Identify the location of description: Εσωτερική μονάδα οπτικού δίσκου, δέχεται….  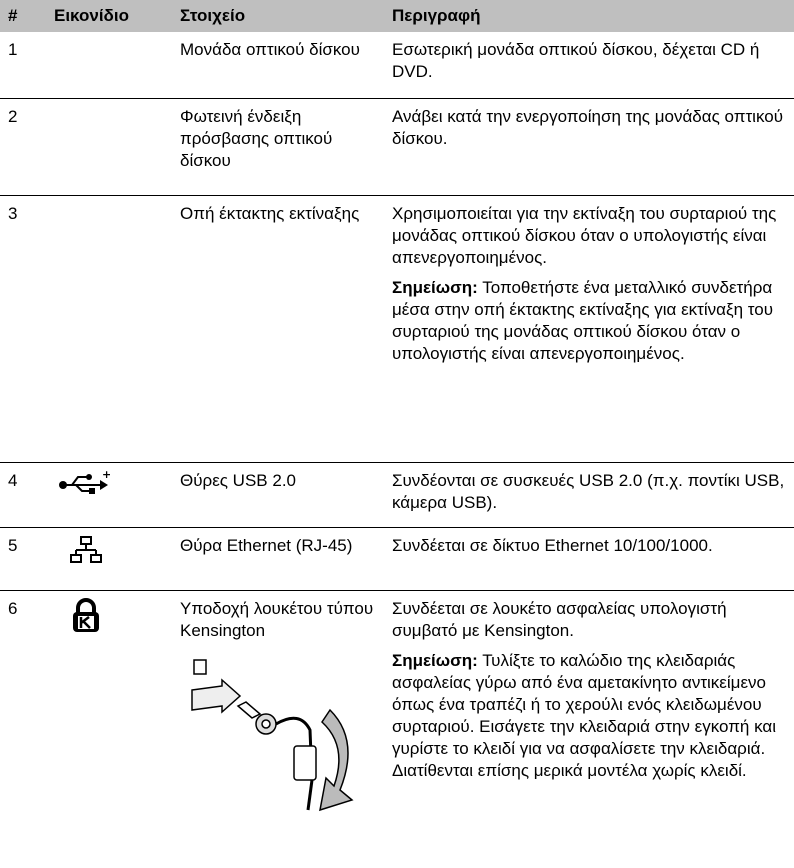
(576, 60).